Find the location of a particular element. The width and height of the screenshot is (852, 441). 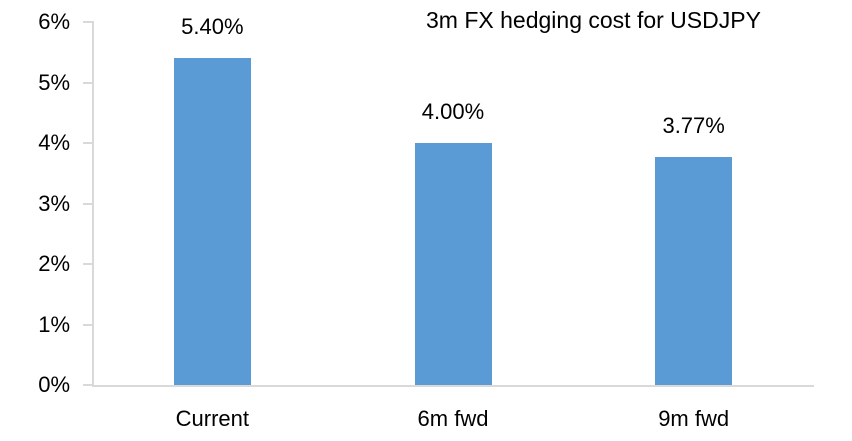

bar-value-label: 5.40% is located at coordinates (212, 27).